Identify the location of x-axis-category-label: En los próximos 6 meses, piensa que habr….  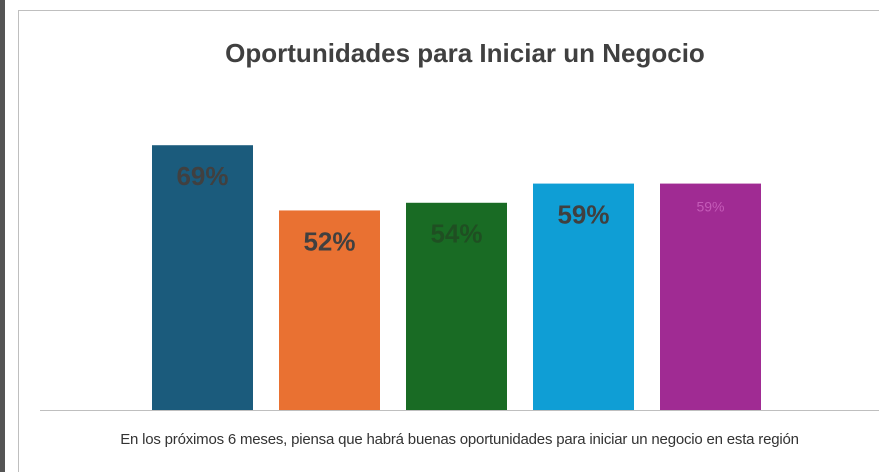
(459, 439).